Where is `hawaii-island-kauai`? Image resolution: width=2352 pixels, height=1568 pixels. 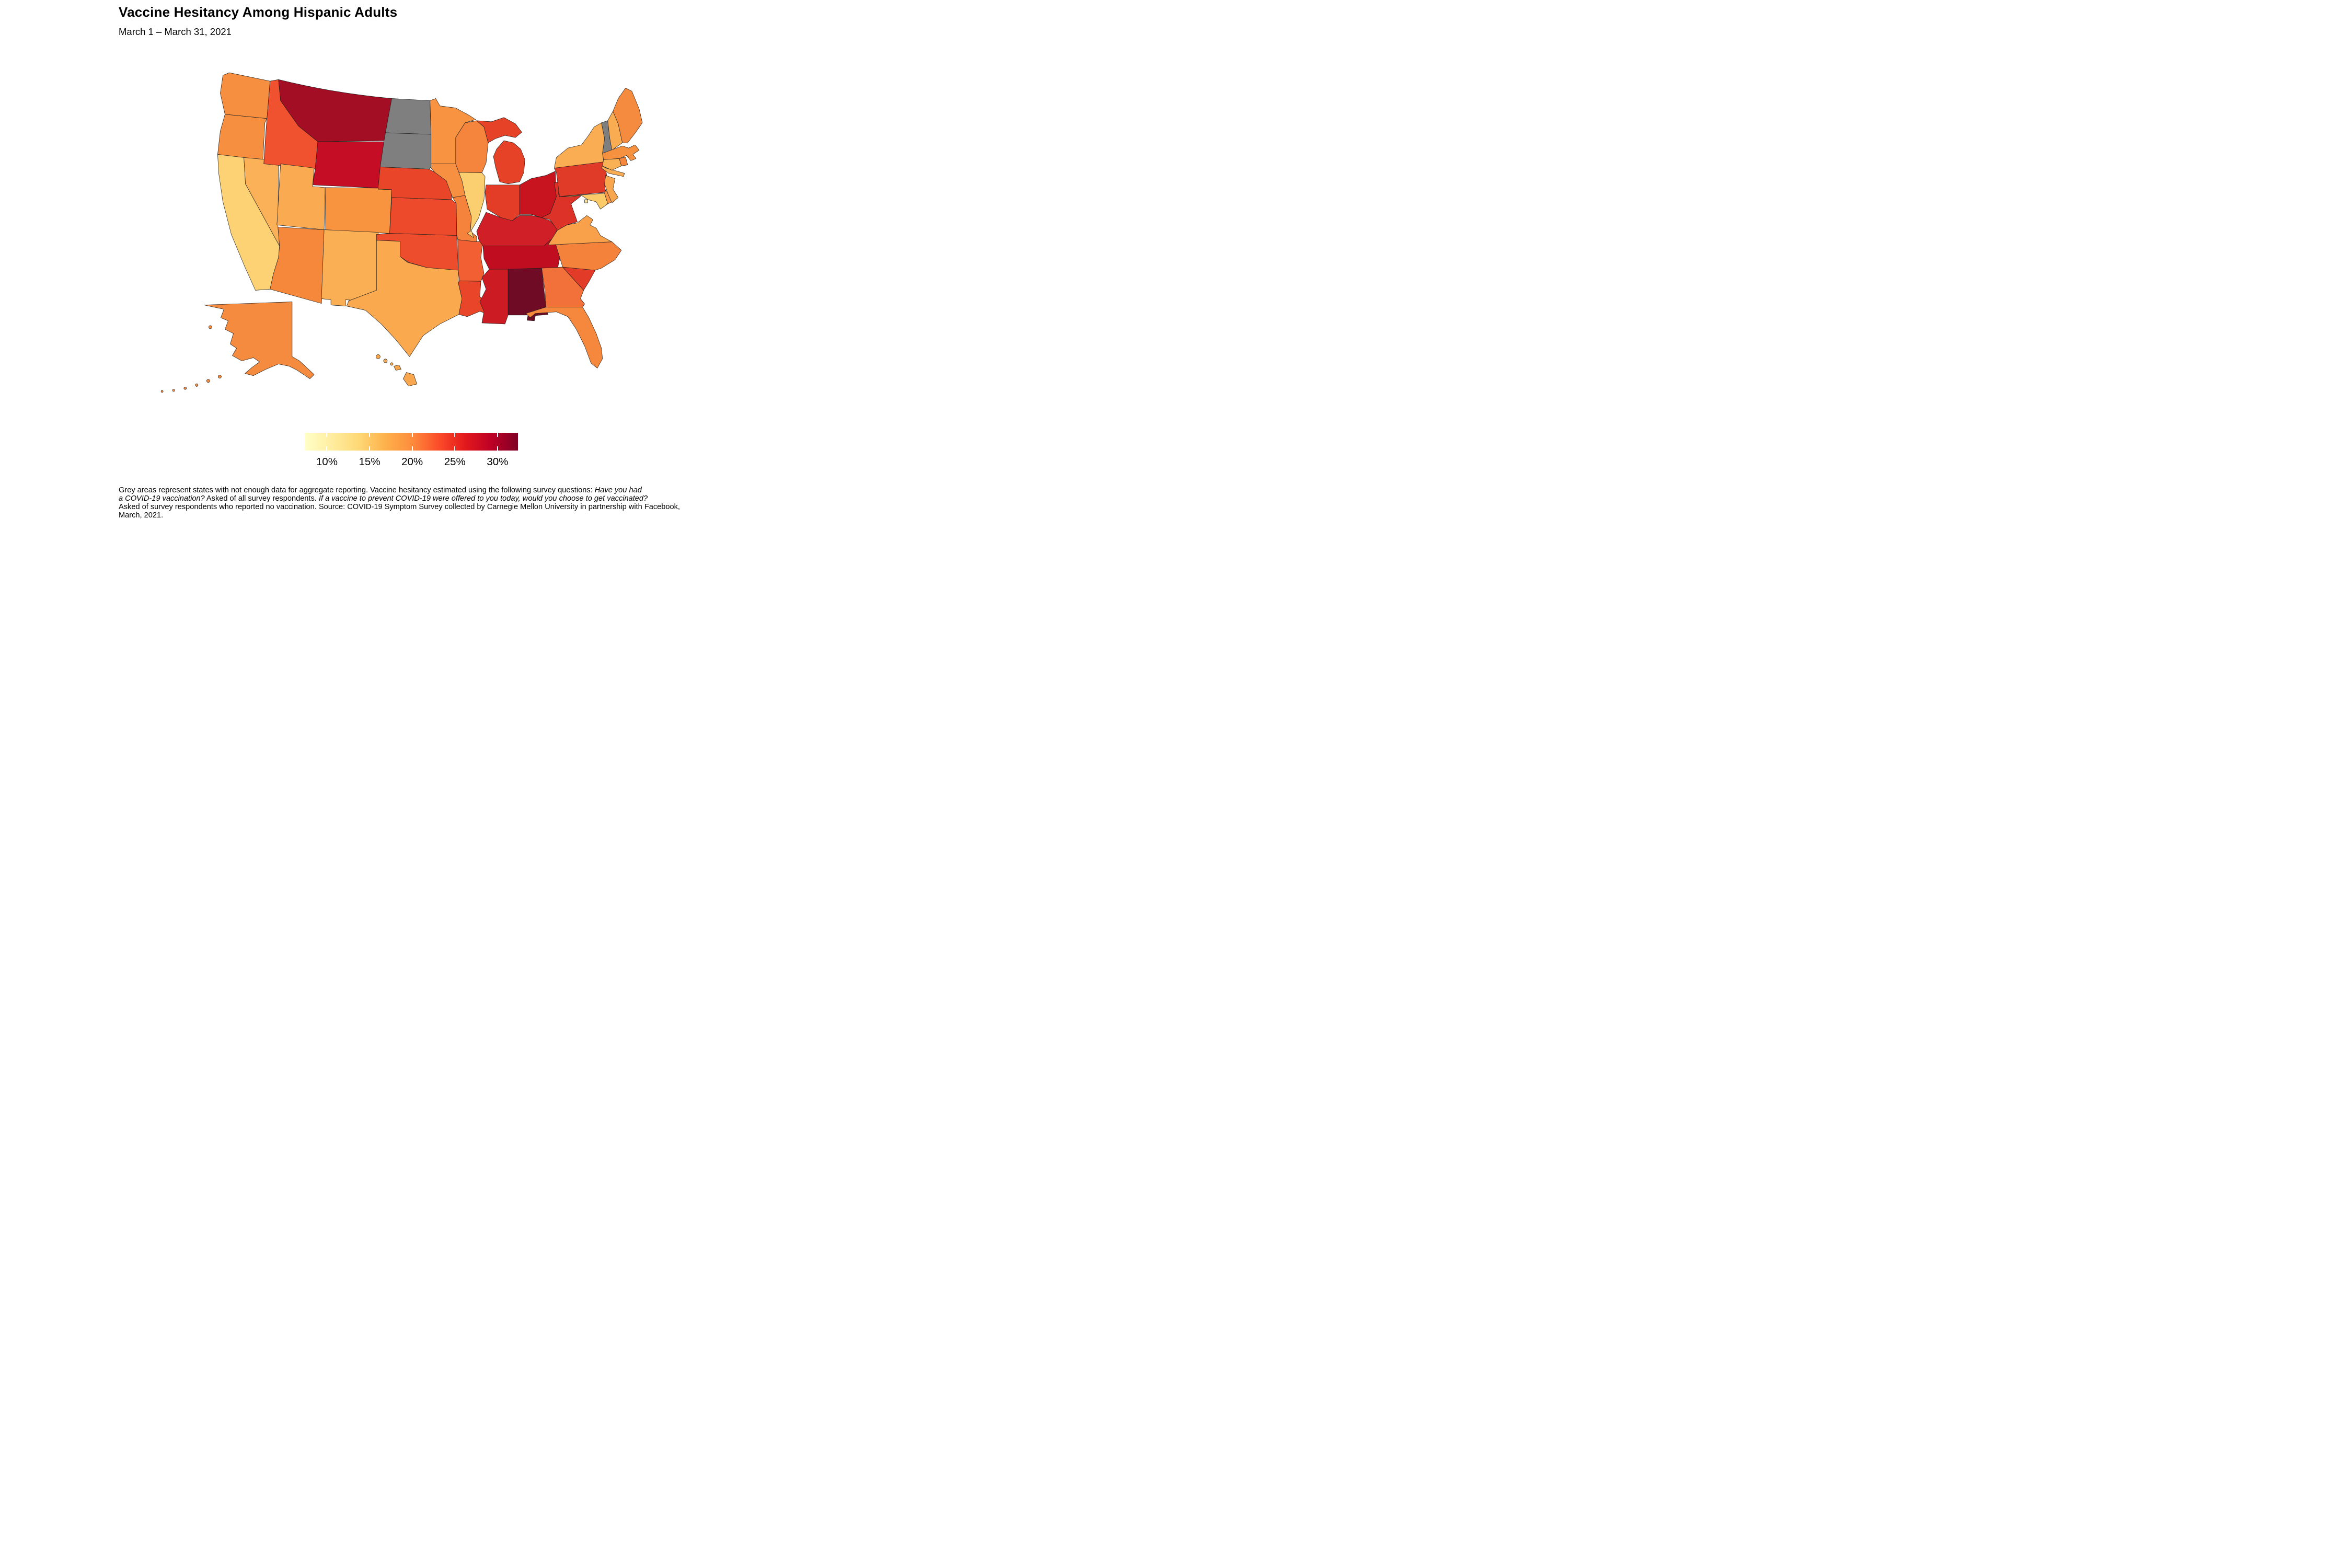
hawaii-island-kauai is located at coordinates (378, 356).